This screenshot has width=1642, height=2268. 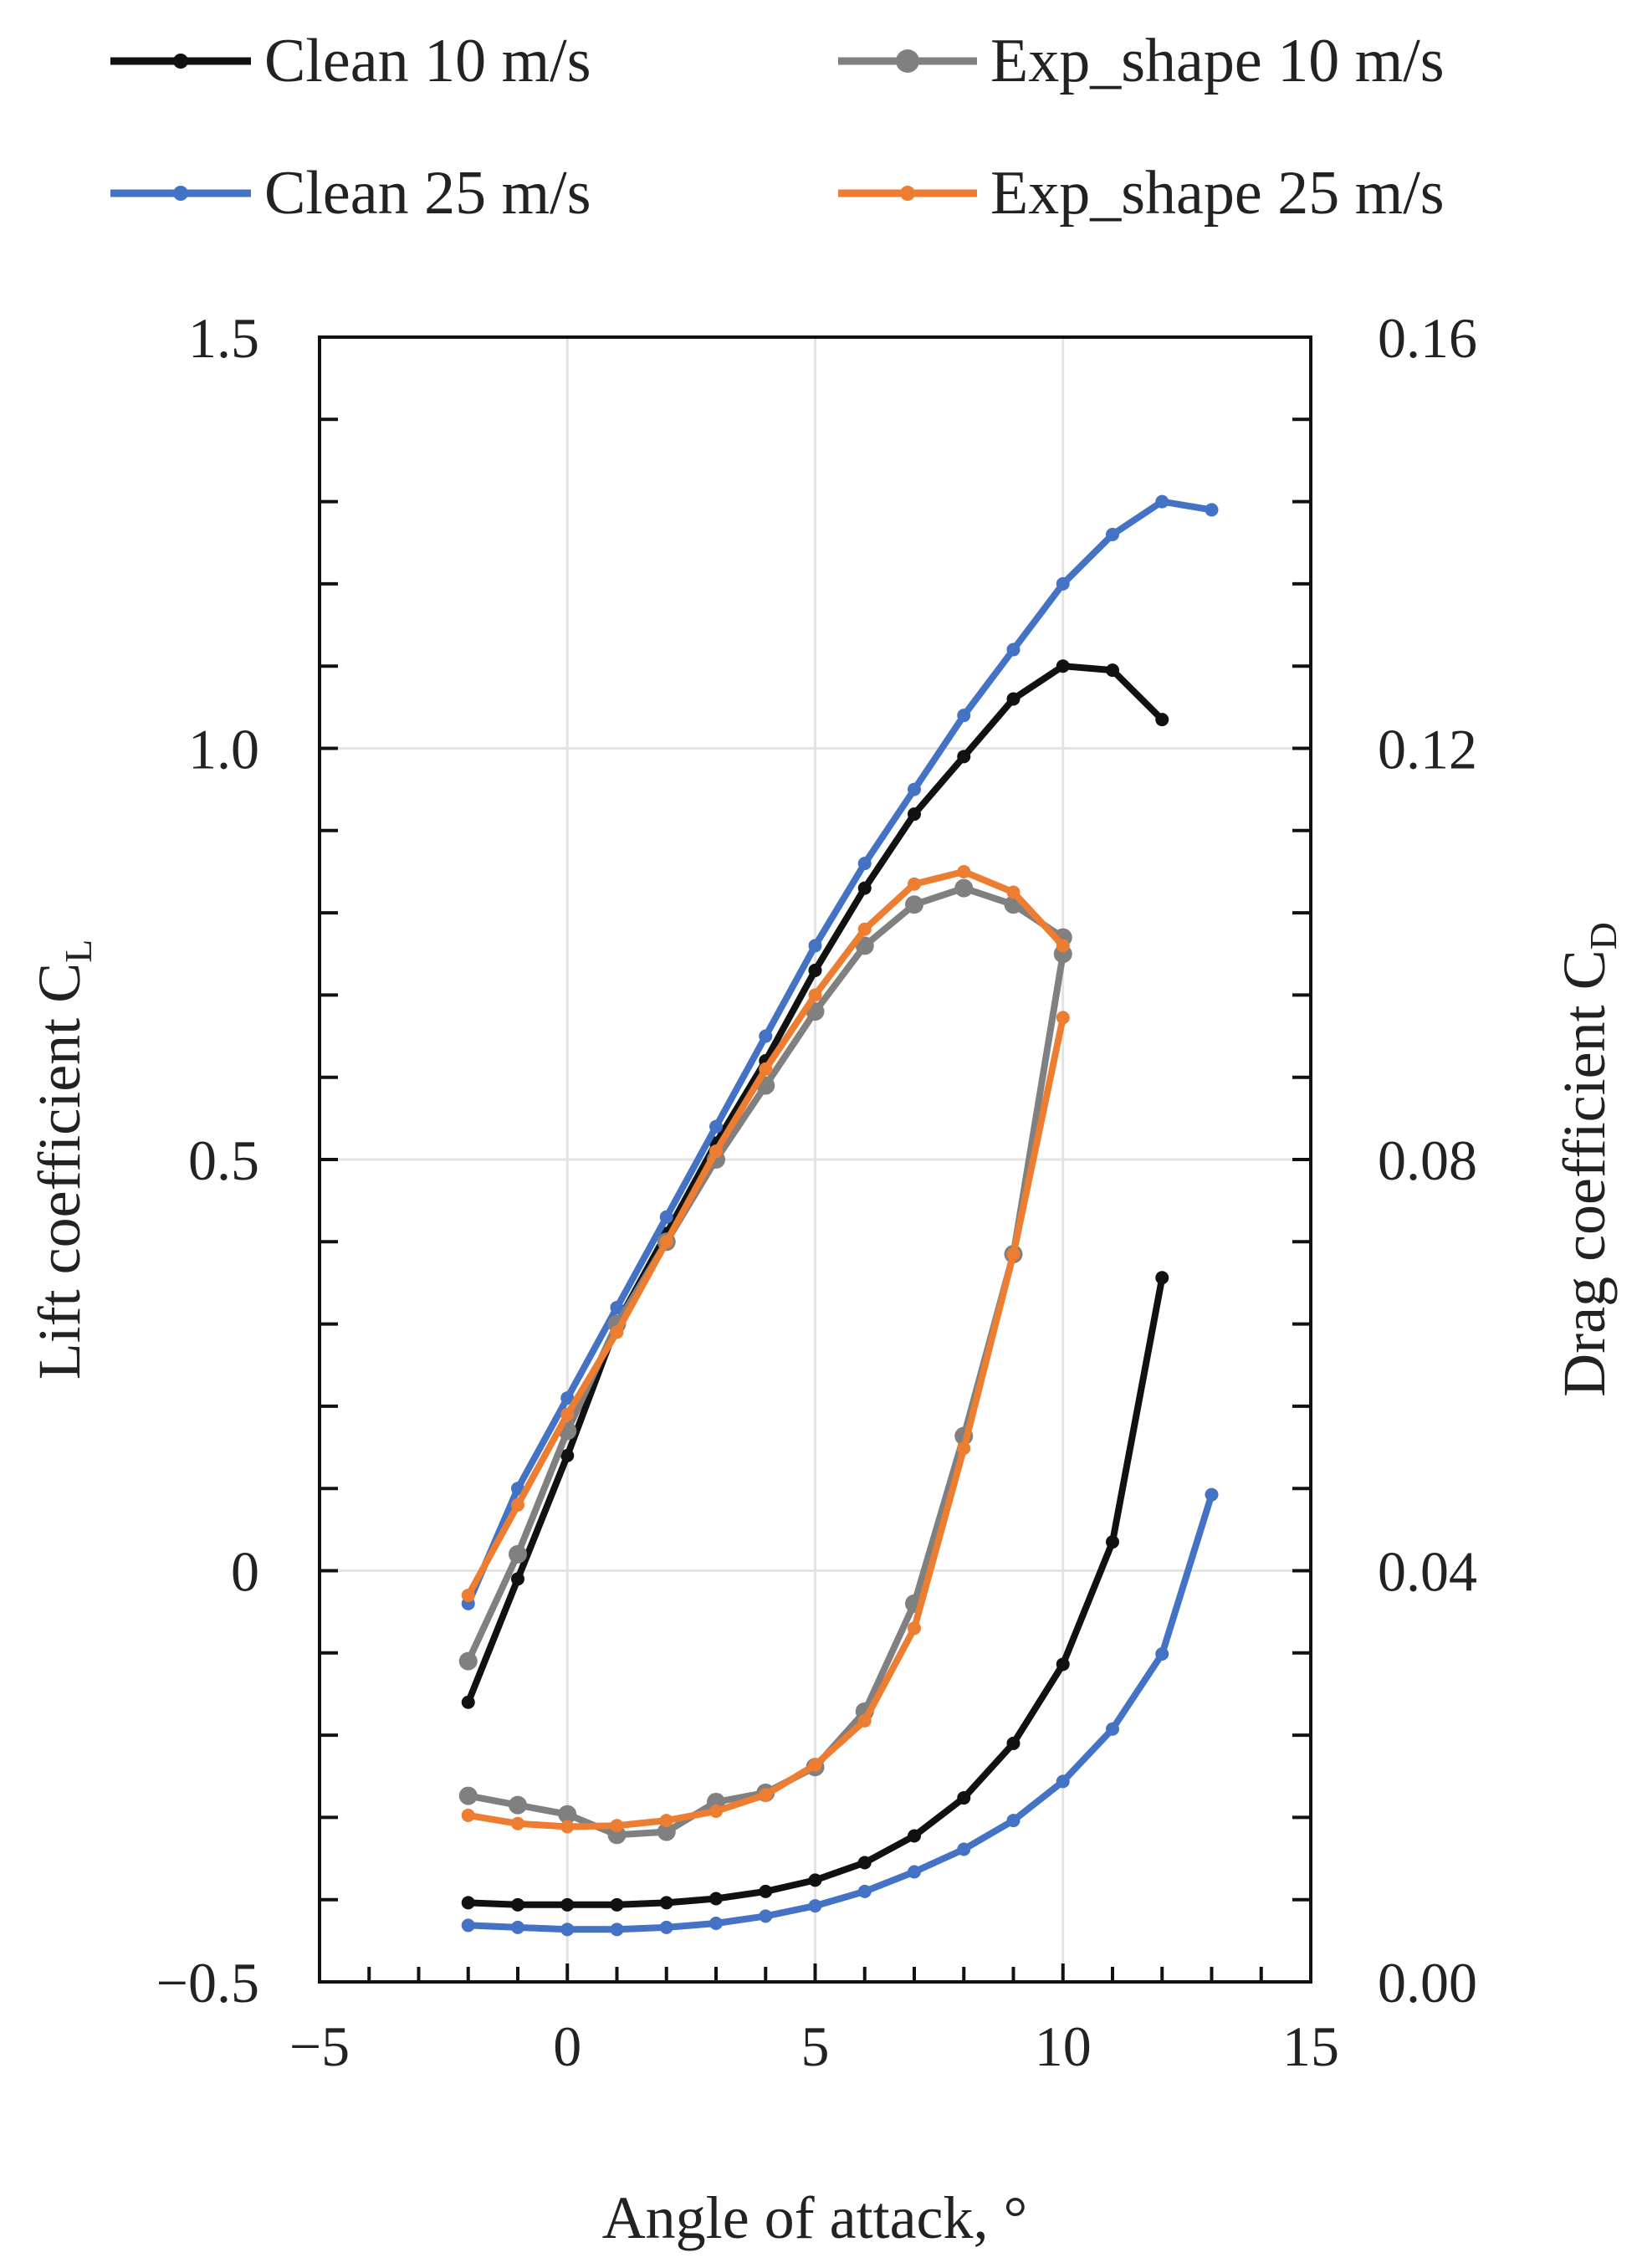 I want to click on legend-entry-exp-10: Exp_shape 10 m/s, so click(x=1141, y=61).